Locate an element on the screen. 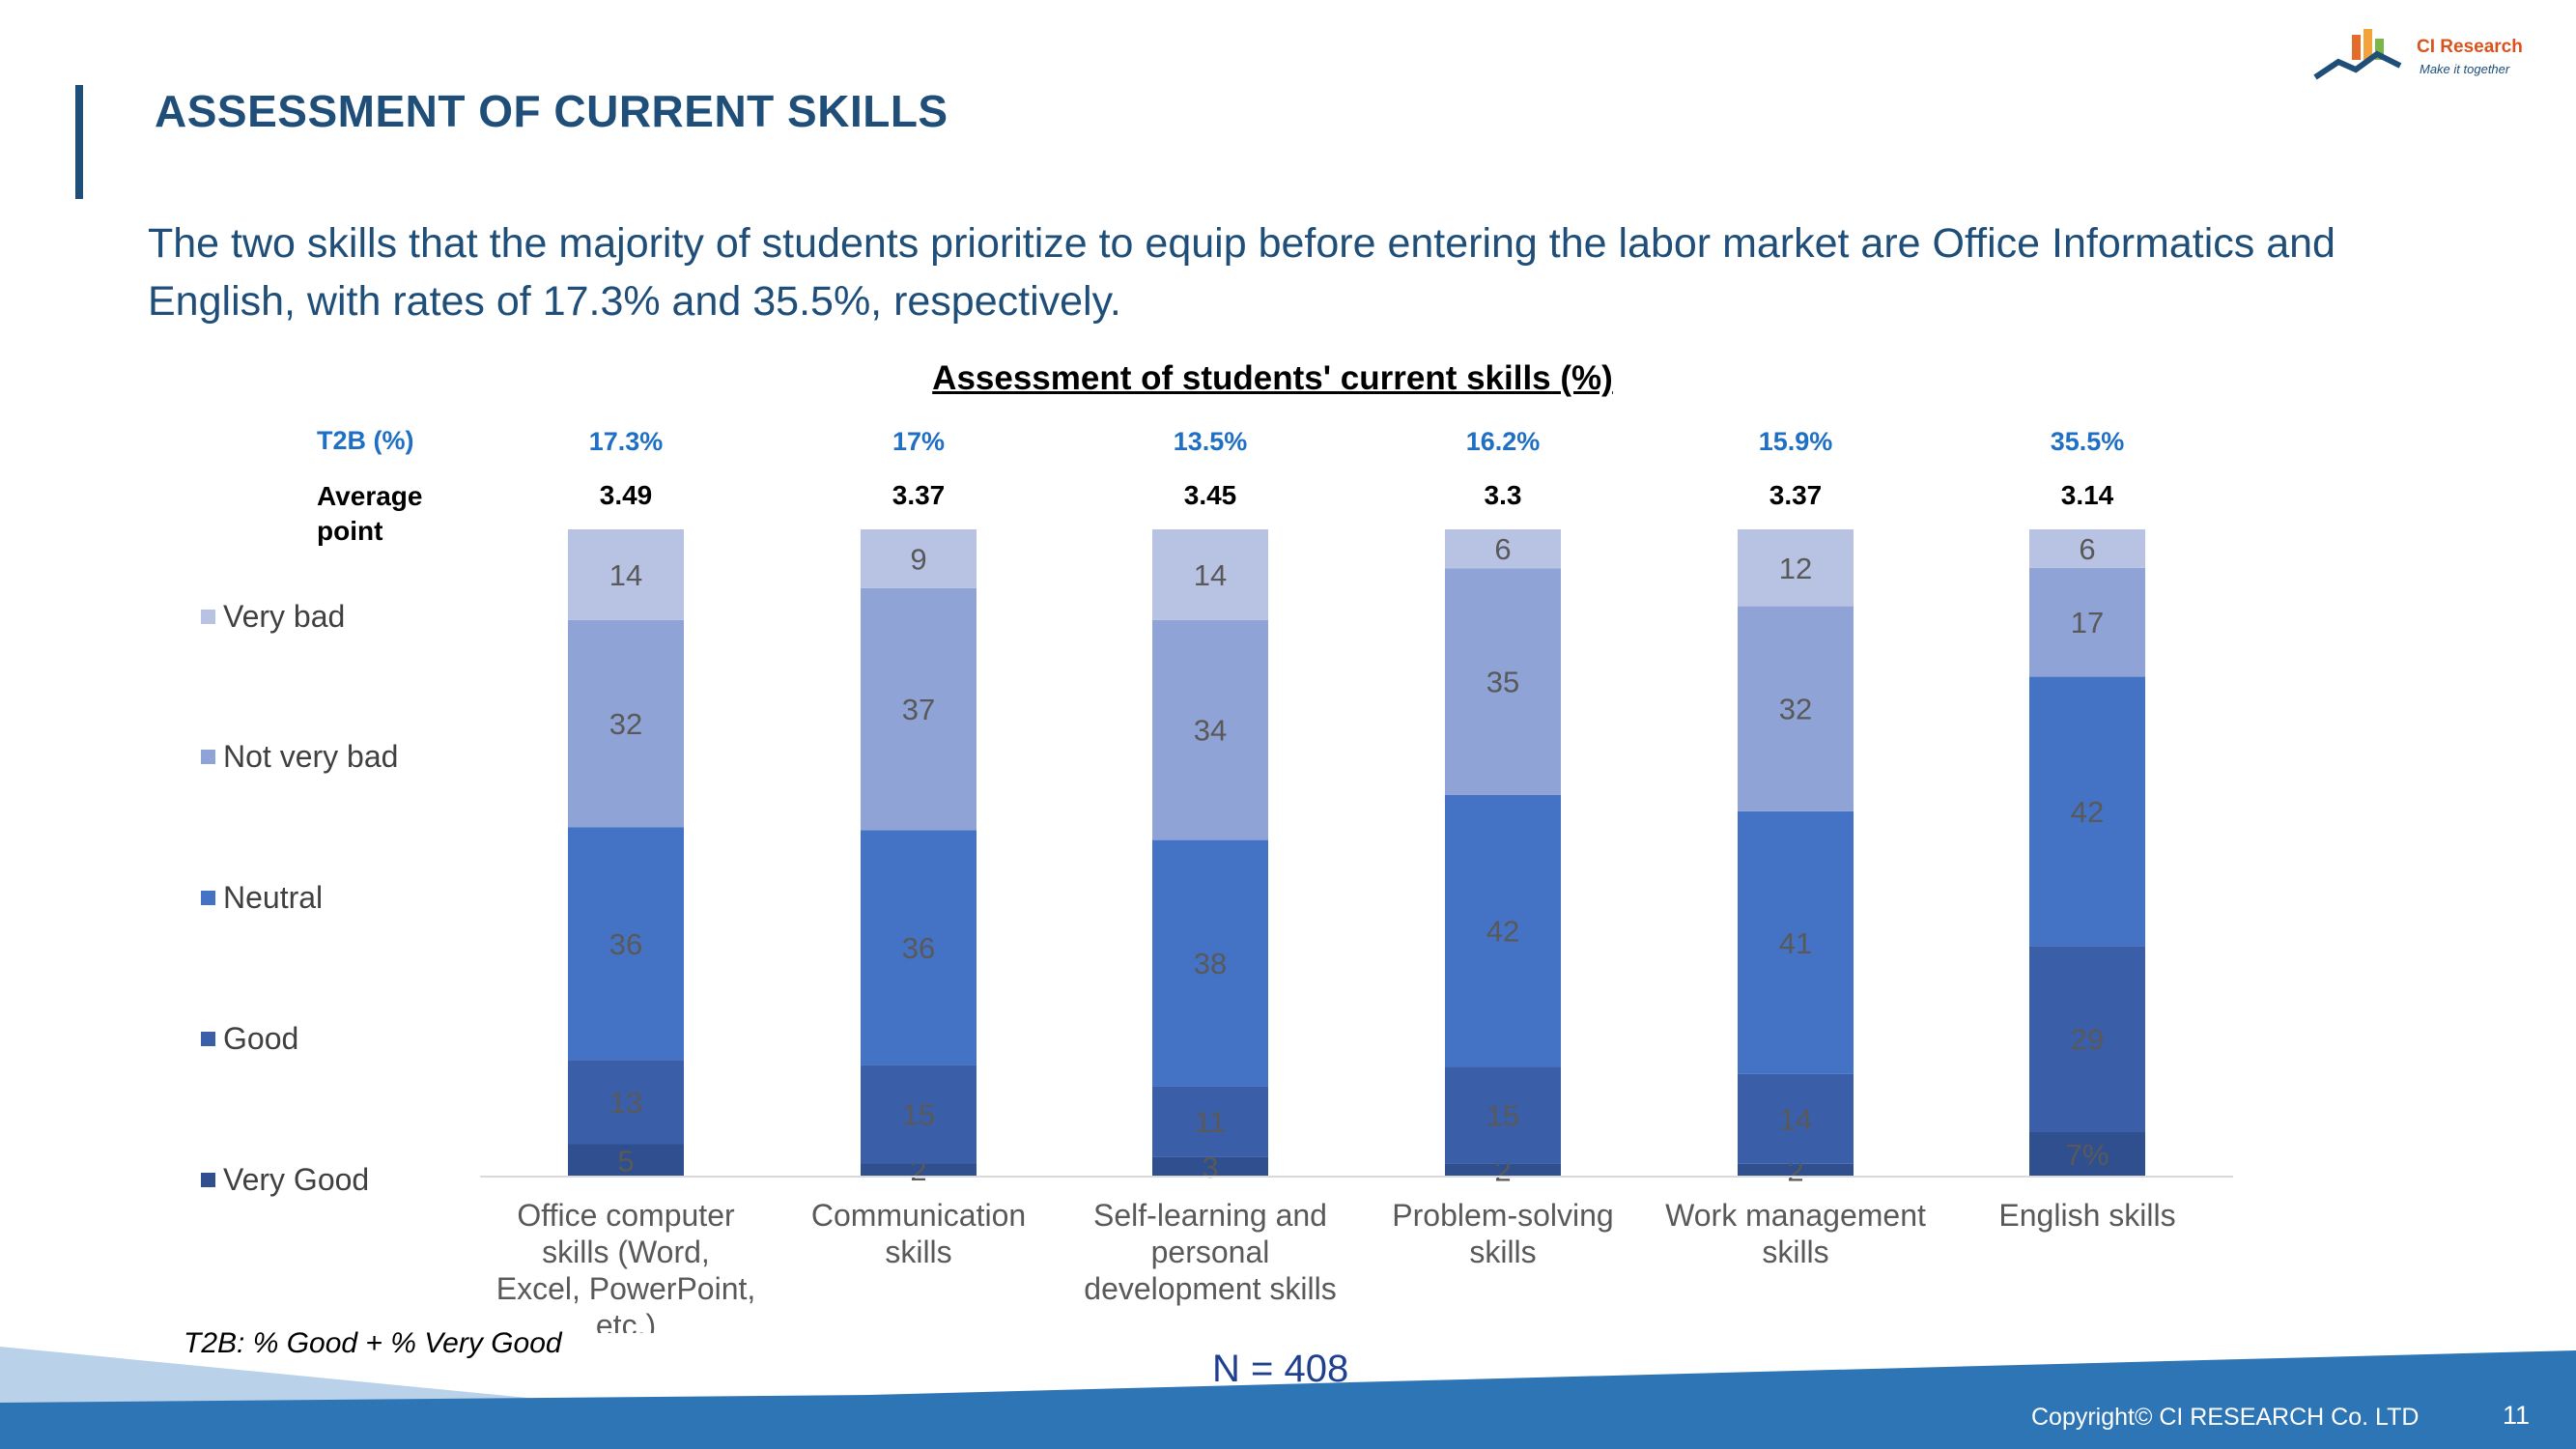  data-label-not-very-bad-1: 32 is located at coordinates (625, 724).